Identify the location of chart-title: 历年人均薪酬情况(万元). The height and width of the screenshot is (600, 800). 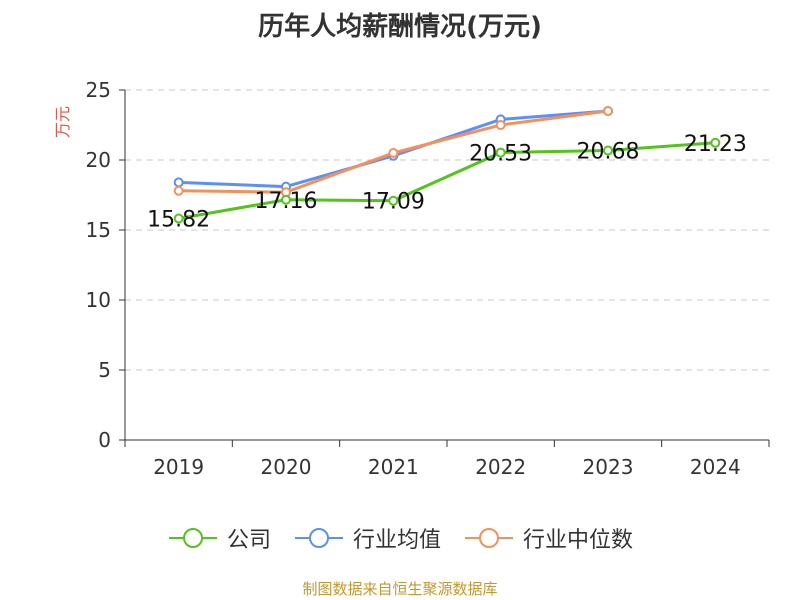
(400, 27).